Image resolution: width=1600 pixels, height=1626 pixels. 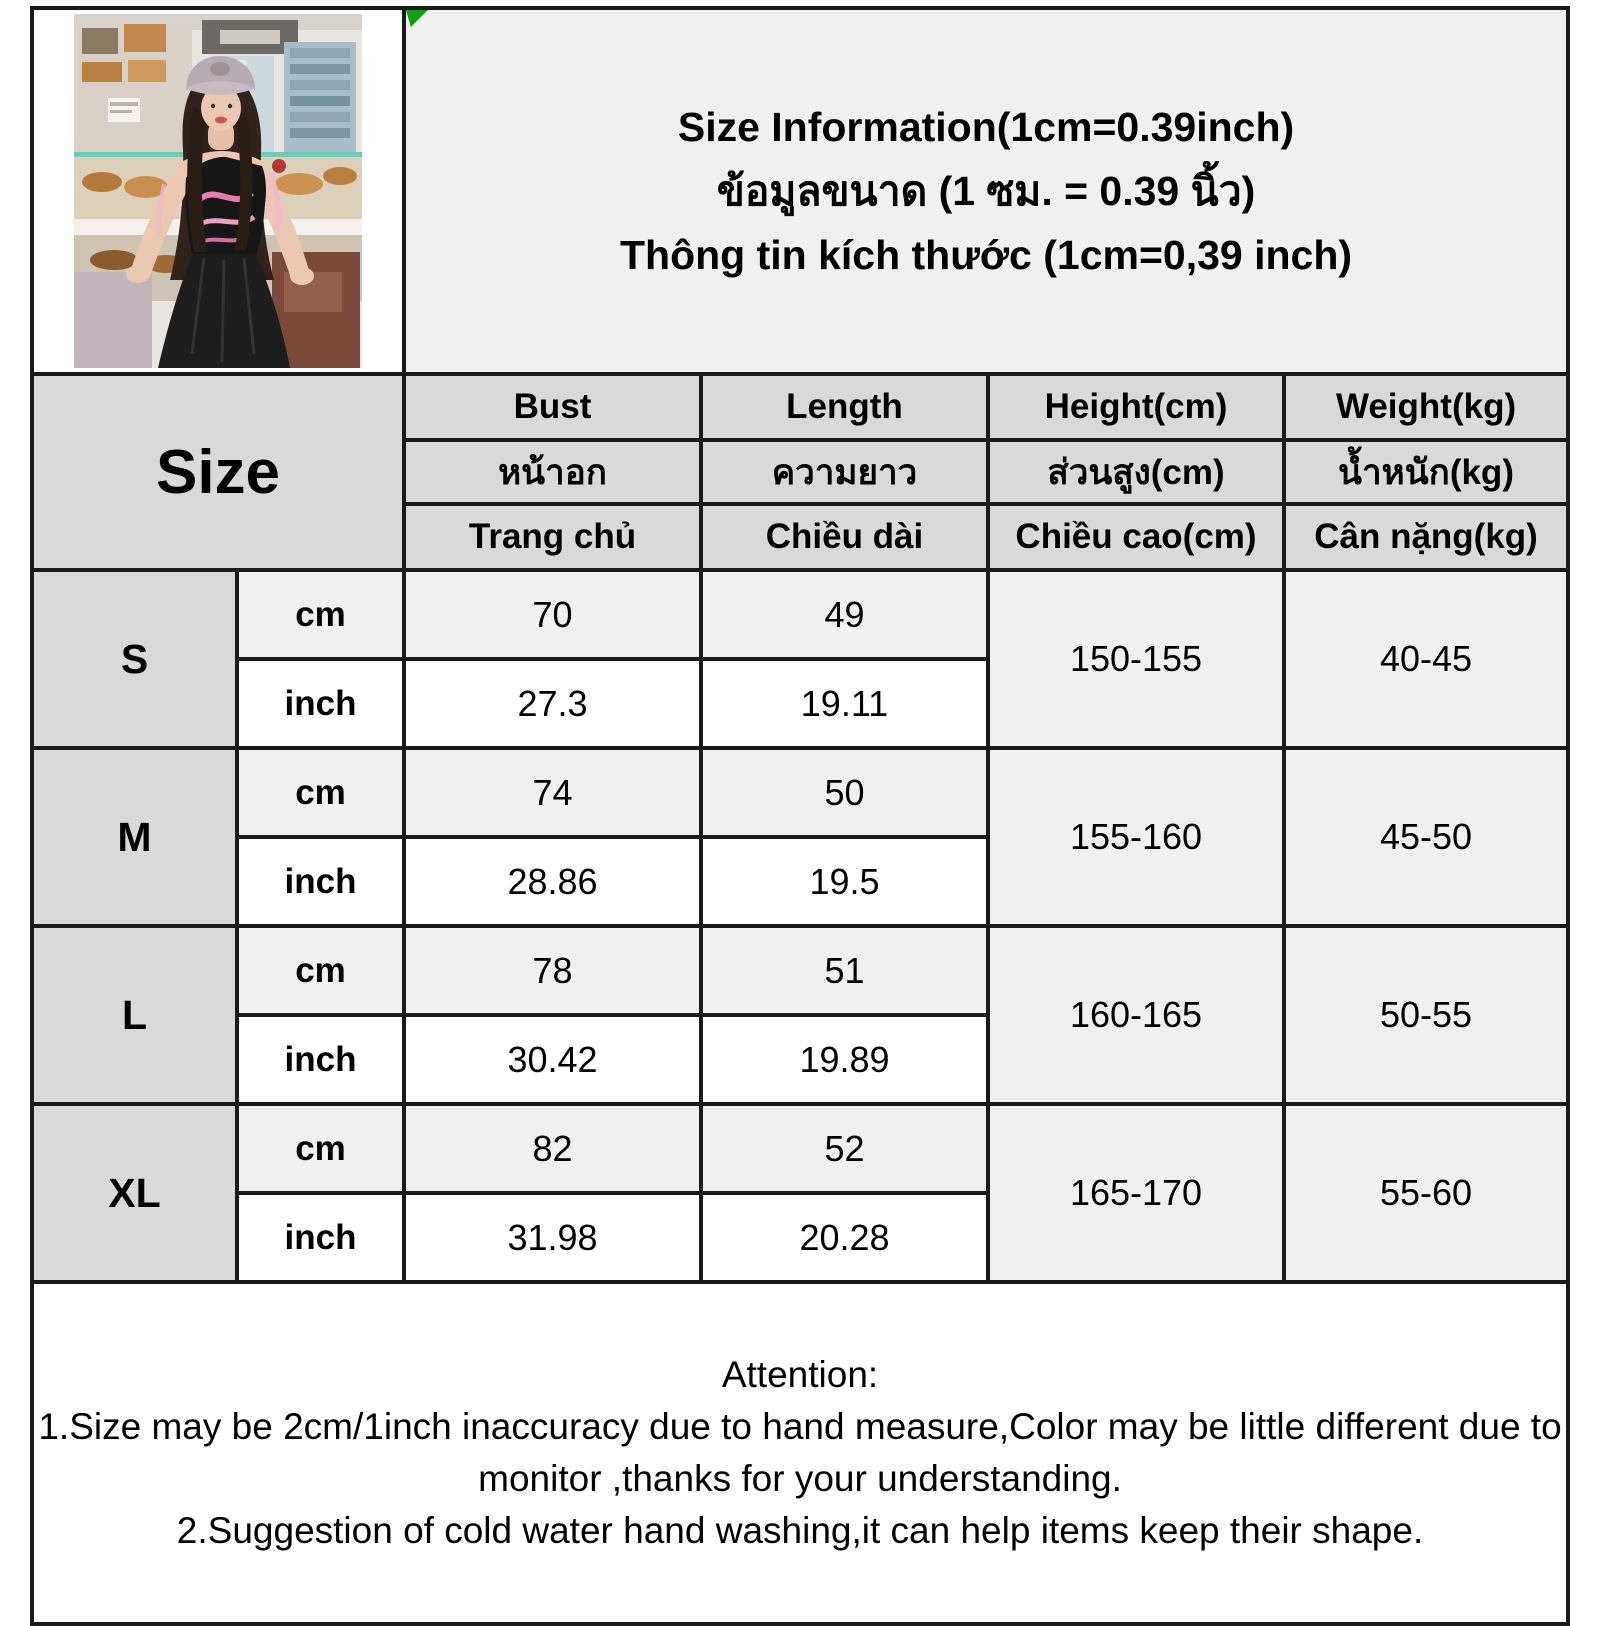 What do you see at coordinates (844, 970) in the screenshot?
I see `length-cm-l: 51` at bounding box center [844, 970].